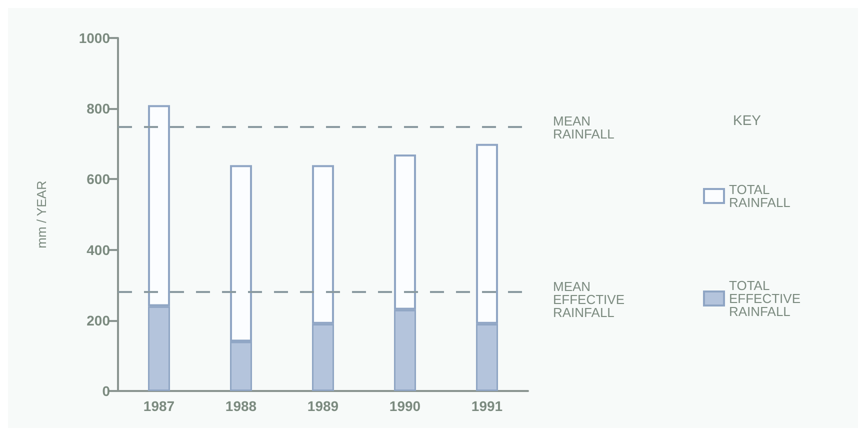 The height and width of the screenshot is (437, 866). What do you see at coordinates (98, 320) in the screenshot?
I see `y-tick-label: 200` at bounding box center [98, 320].